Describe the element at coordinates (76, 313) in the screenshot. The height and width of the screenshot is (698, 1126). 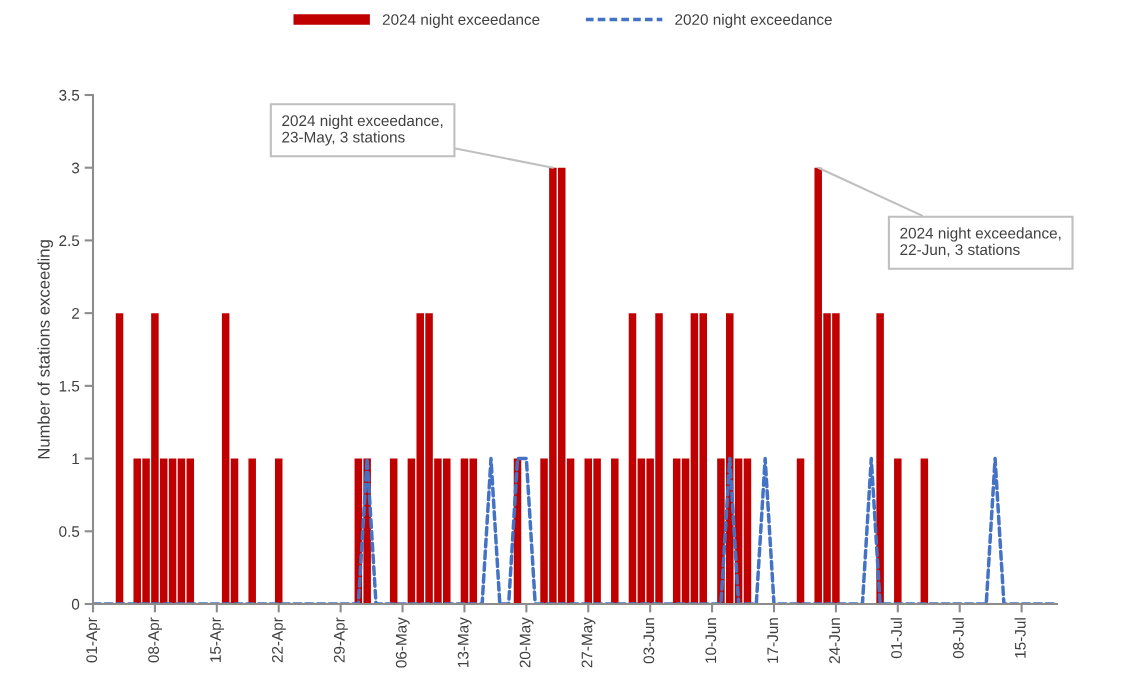
I see `y-tick-label: 2` at that location.